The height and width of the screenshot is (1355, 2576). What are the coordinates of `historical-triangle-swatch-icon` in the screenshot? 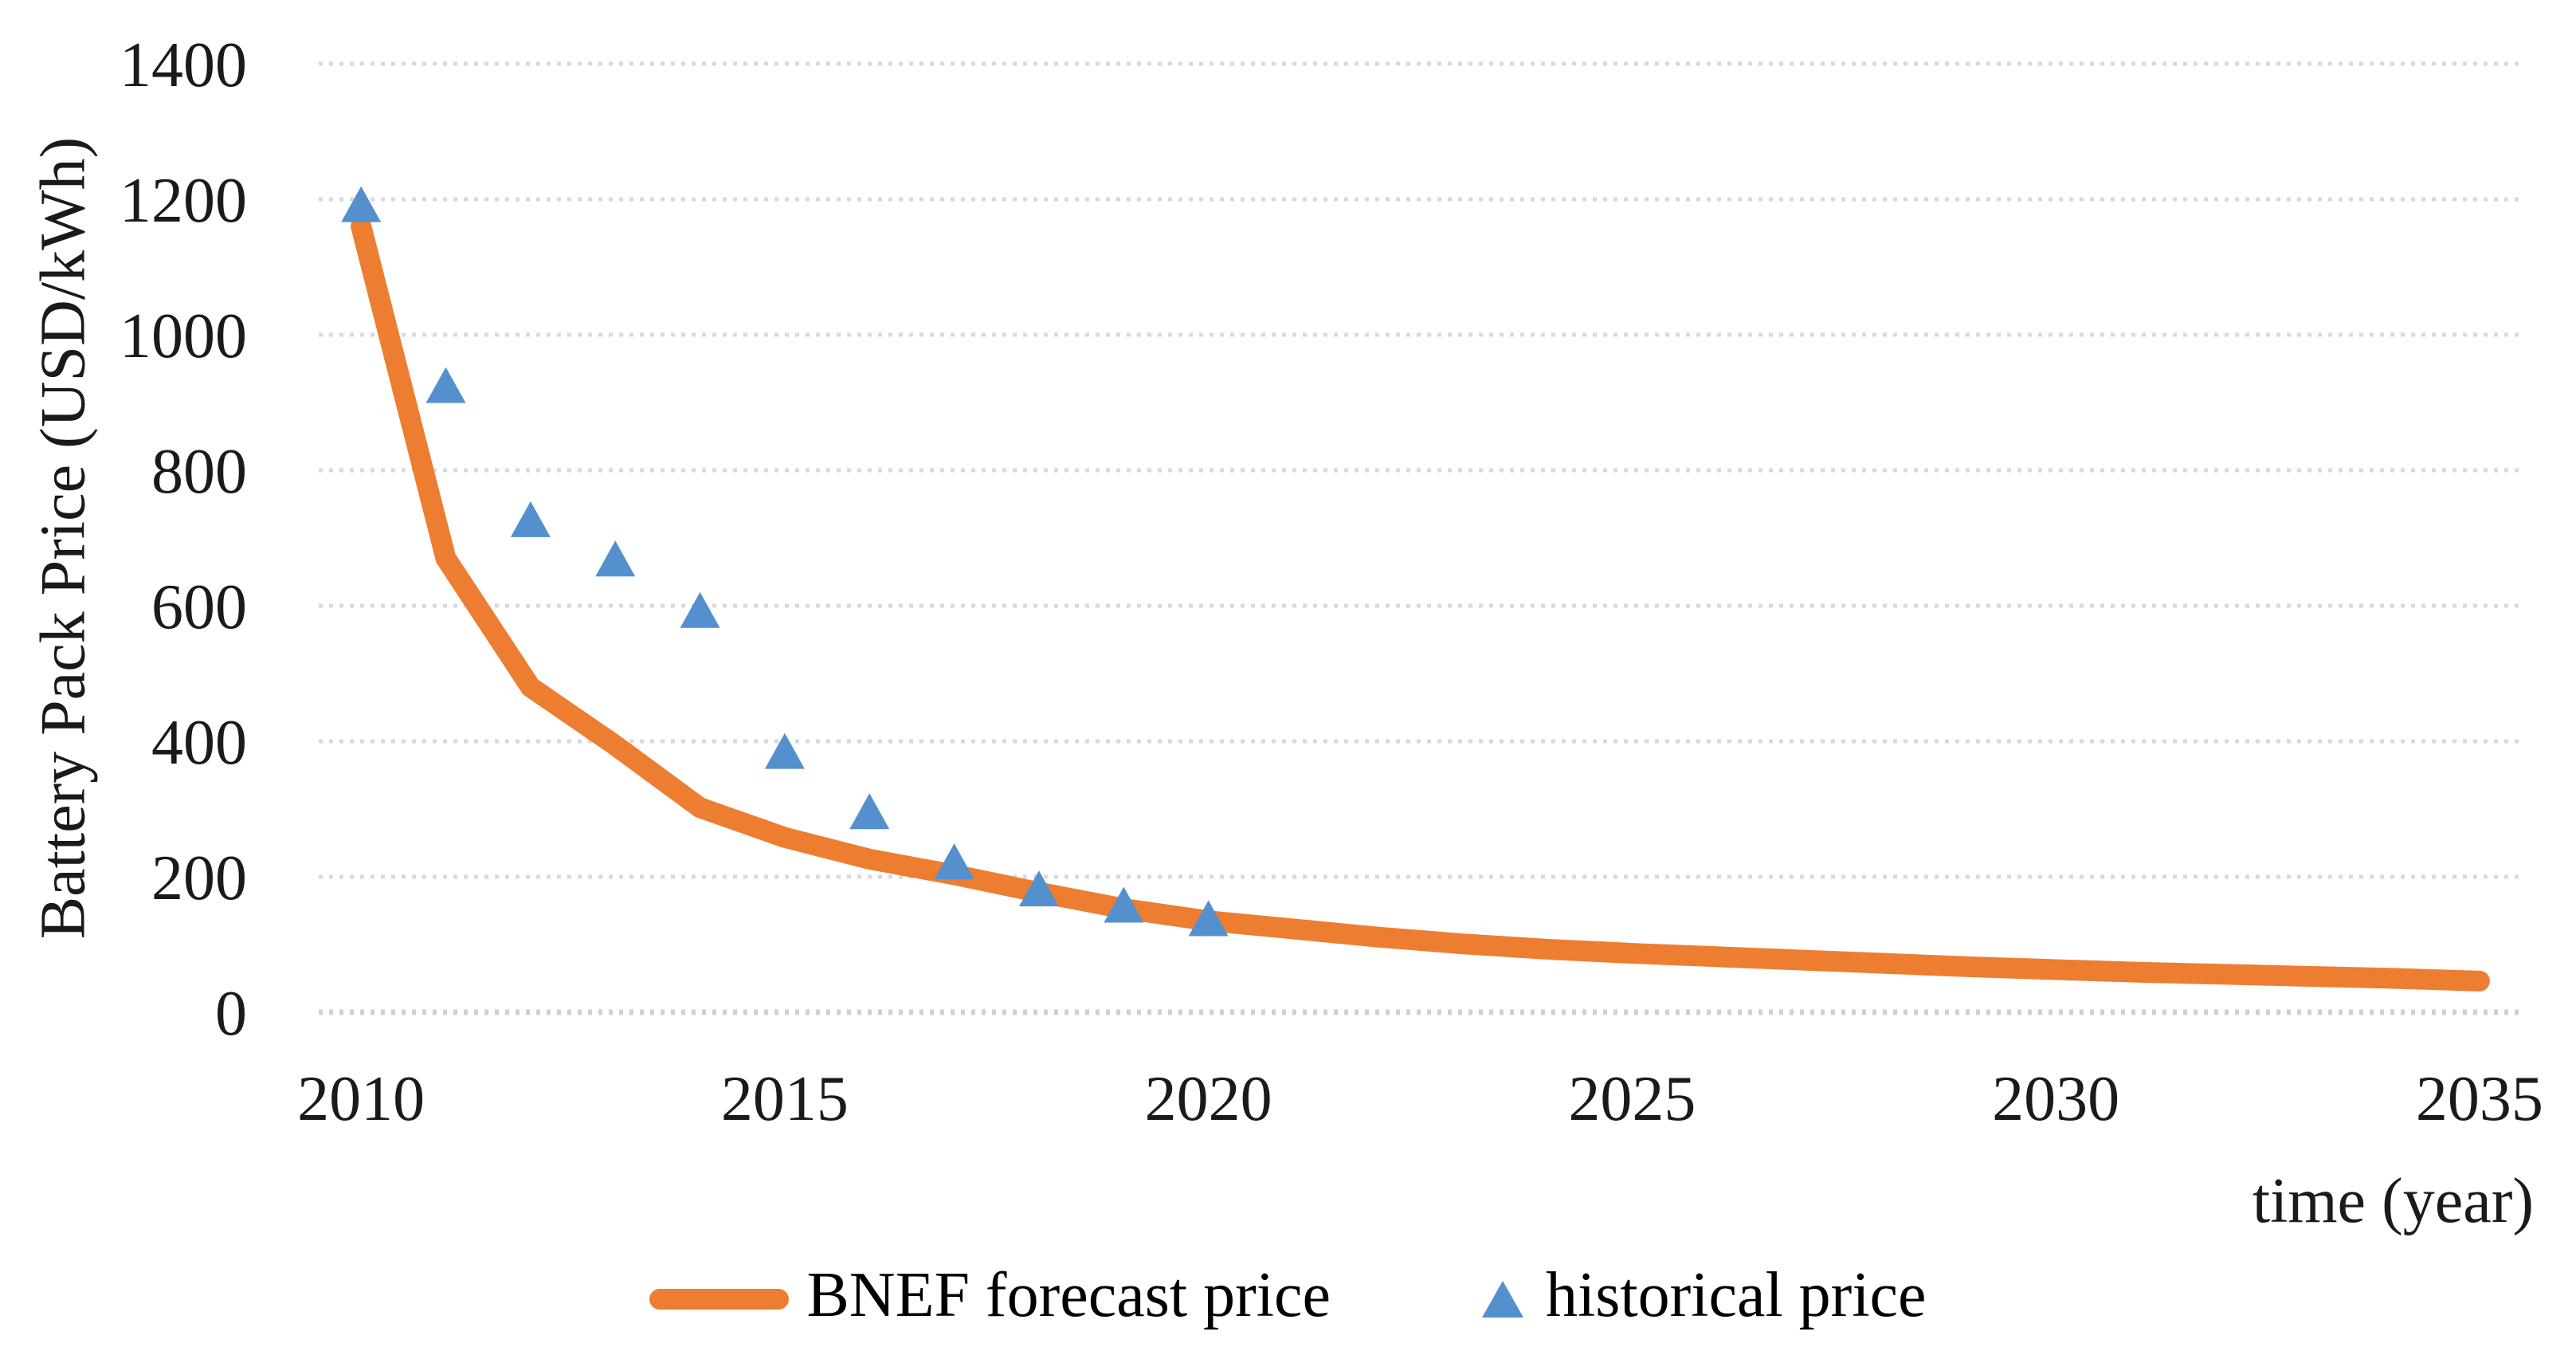 It's located at (1502, 1300).